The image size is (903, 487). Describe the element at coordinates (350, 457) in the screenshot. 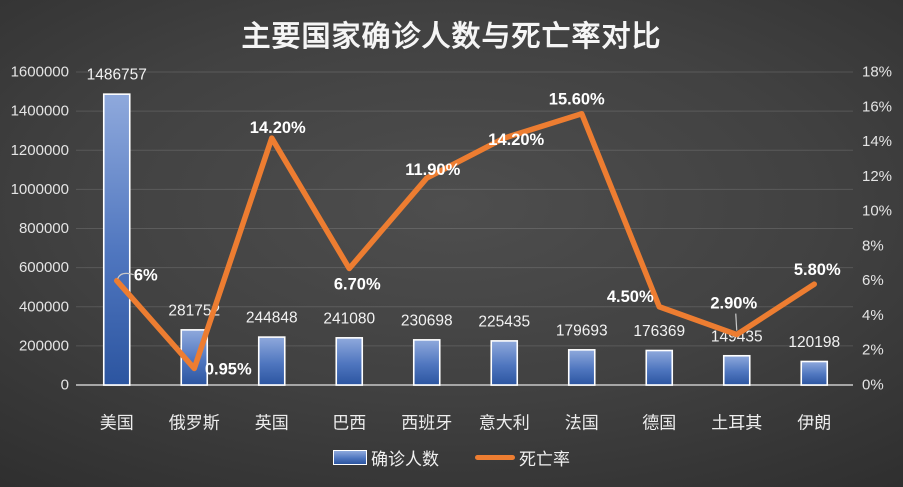

I see `bar-swatch-icon` at that location.